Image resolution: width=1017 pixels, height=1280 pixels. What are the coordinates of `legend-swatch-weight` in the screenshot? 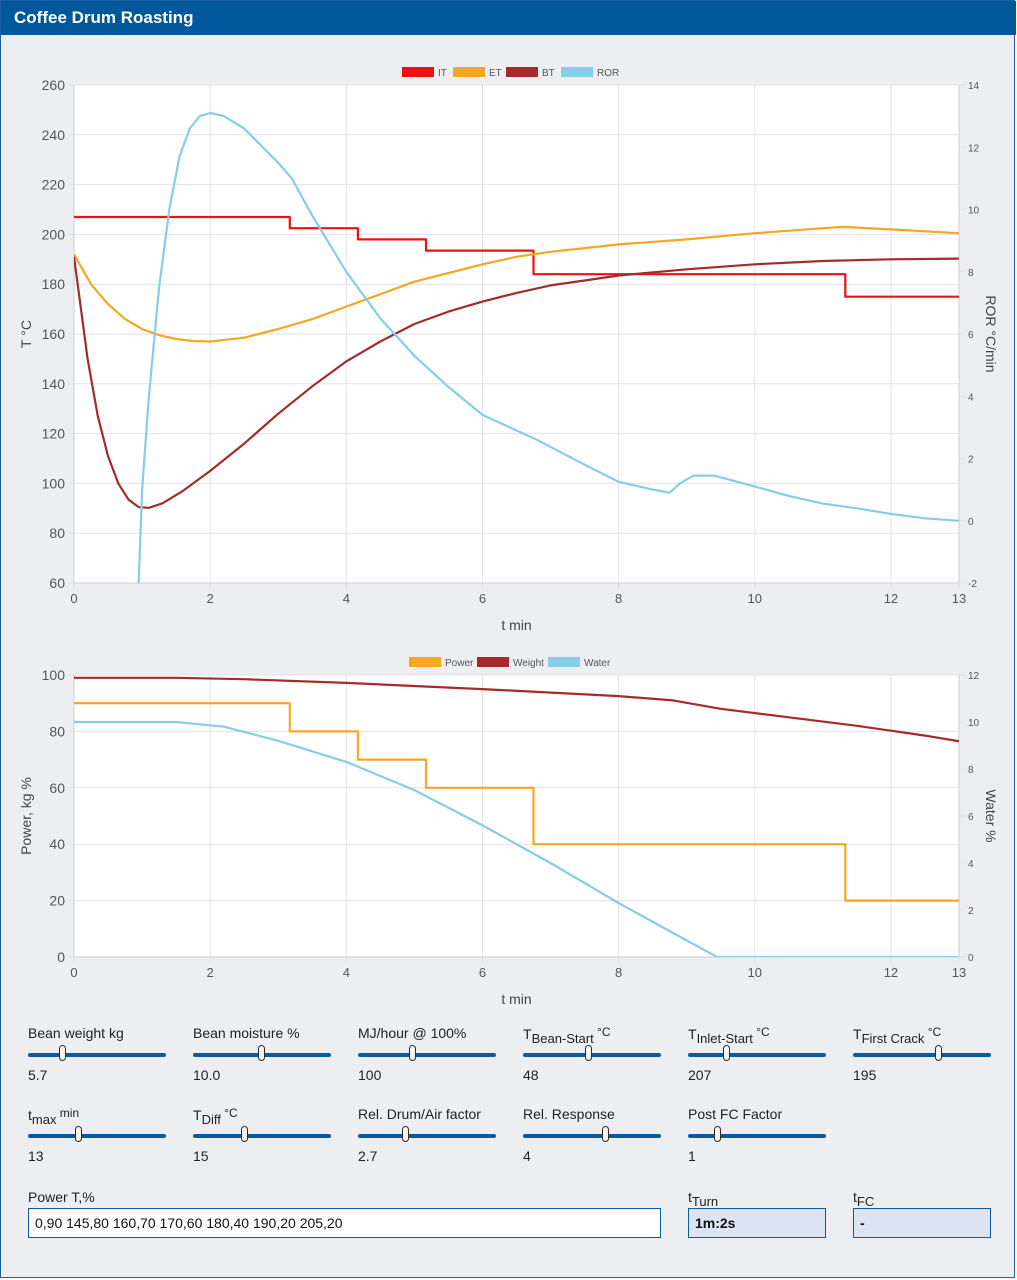 It's located at (493, 662).